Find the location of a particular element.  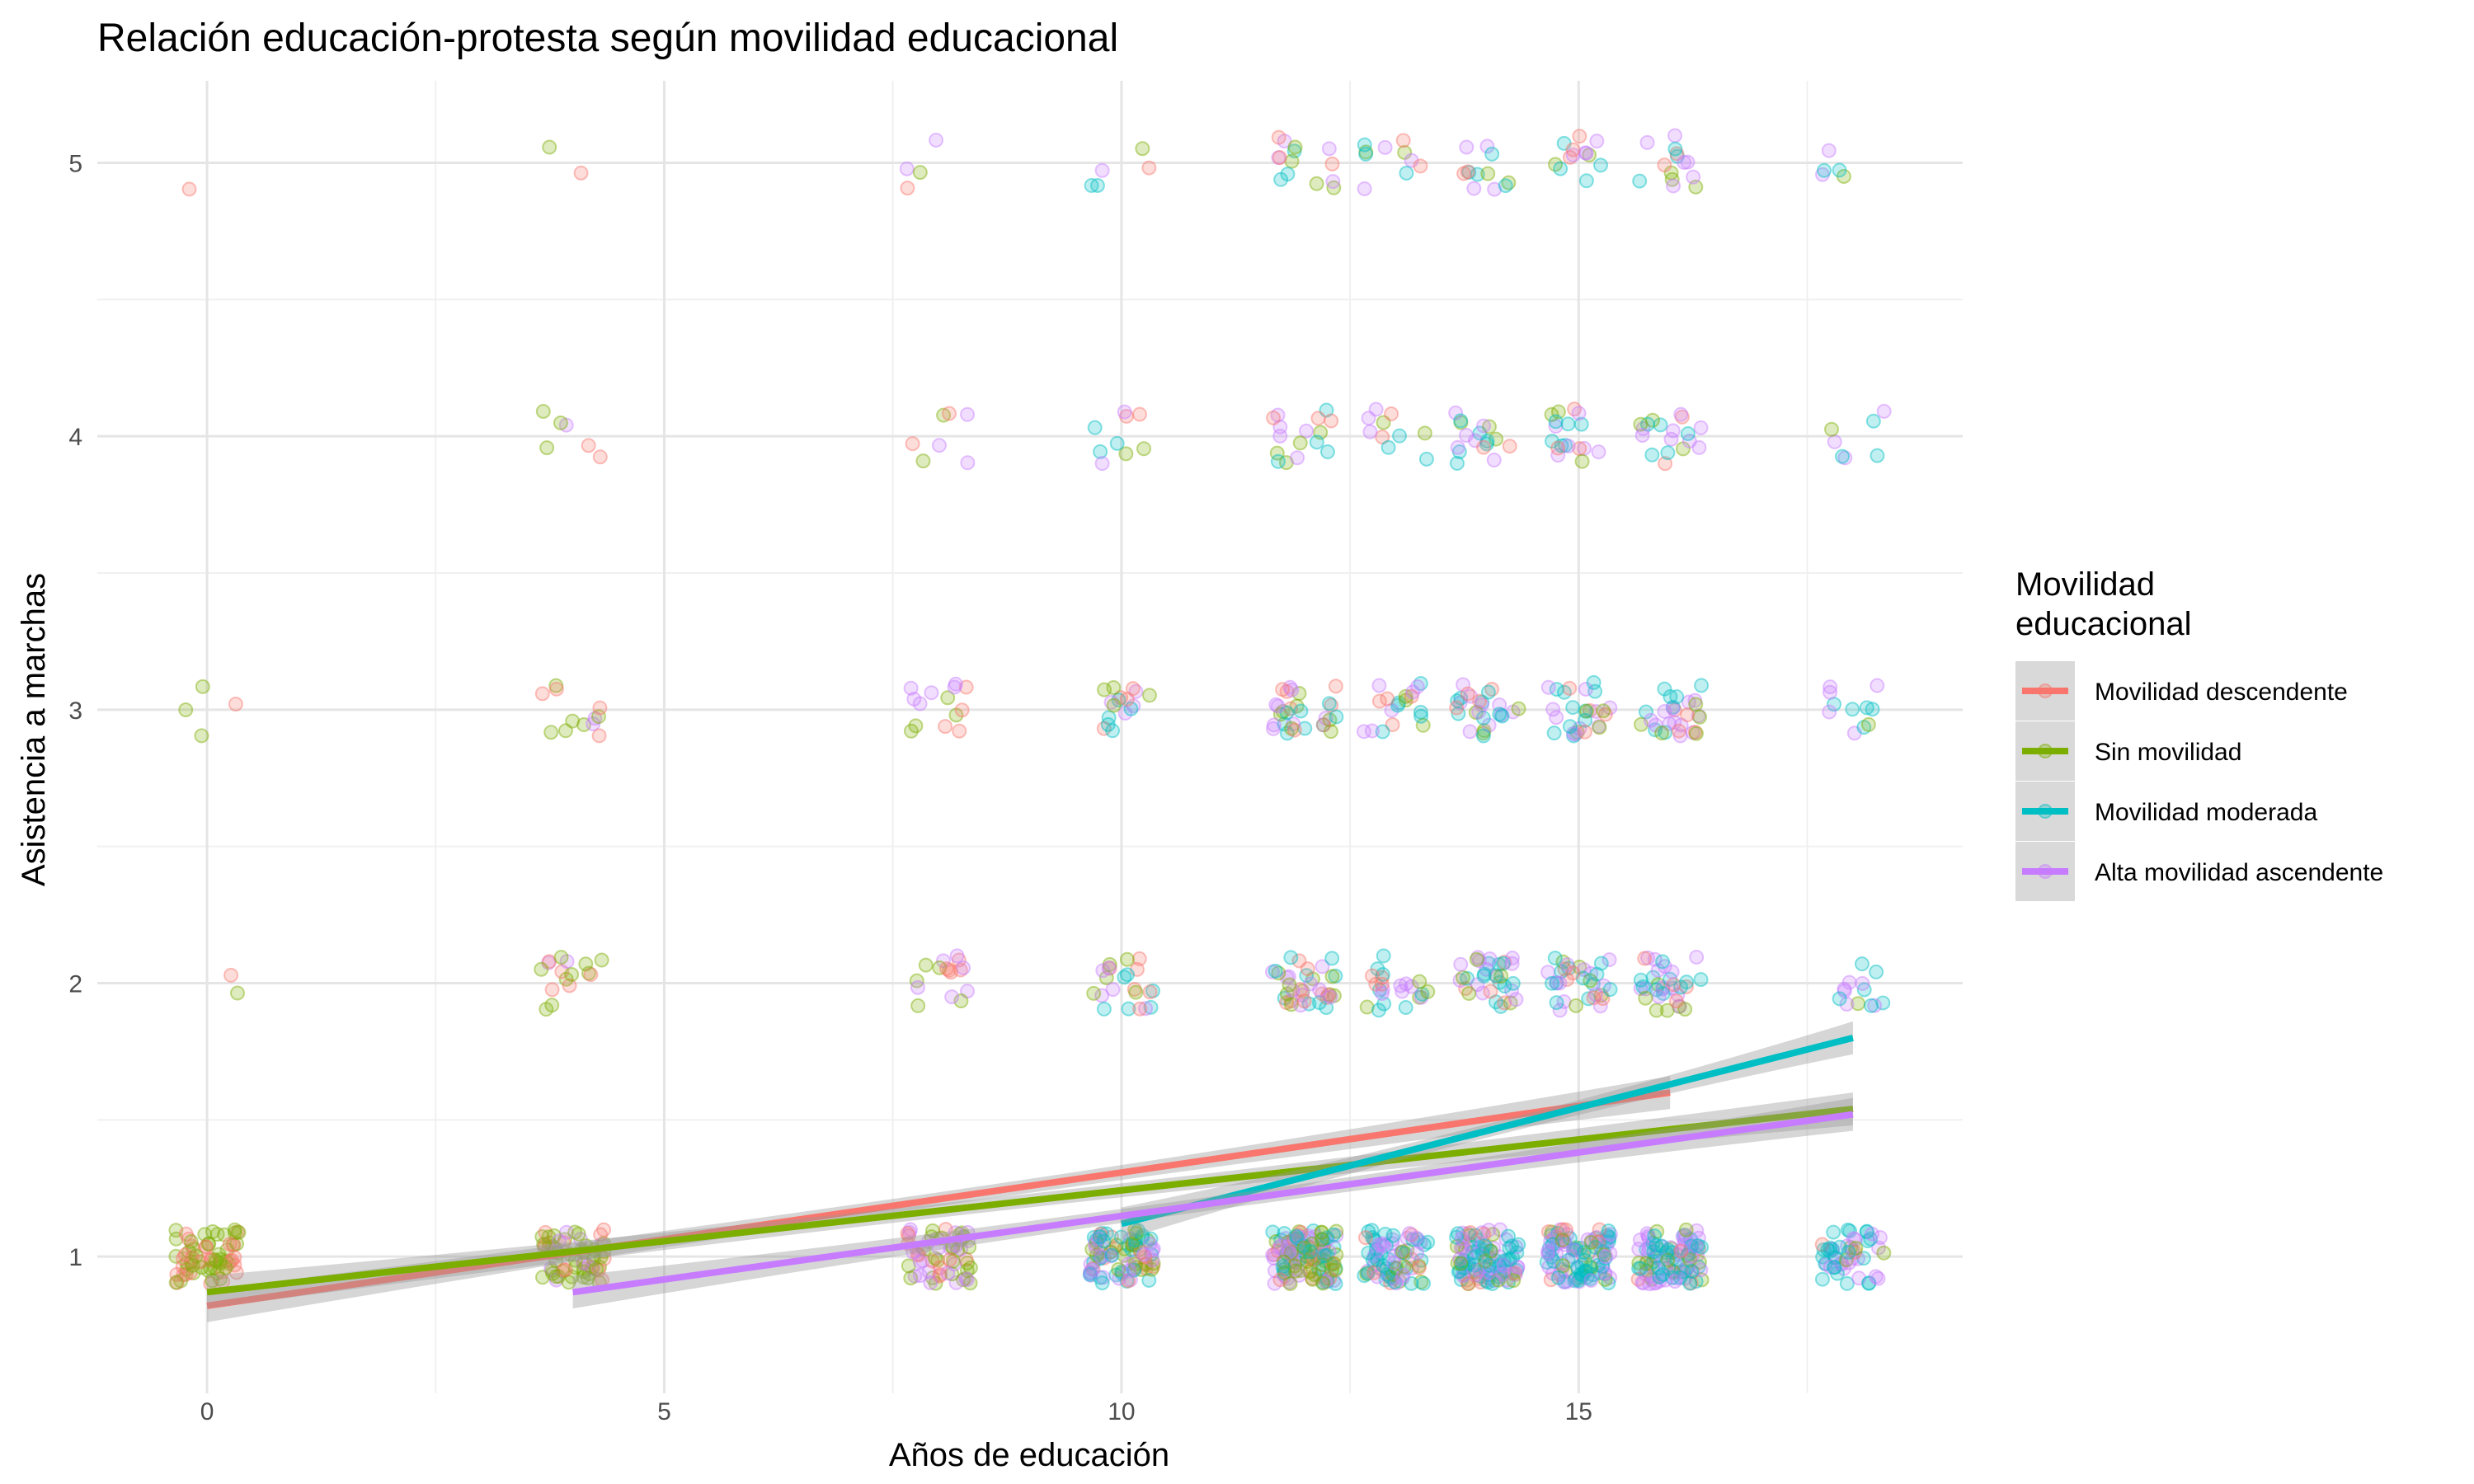

x-tick-label: 0 is located at coordinates (207, 1411).